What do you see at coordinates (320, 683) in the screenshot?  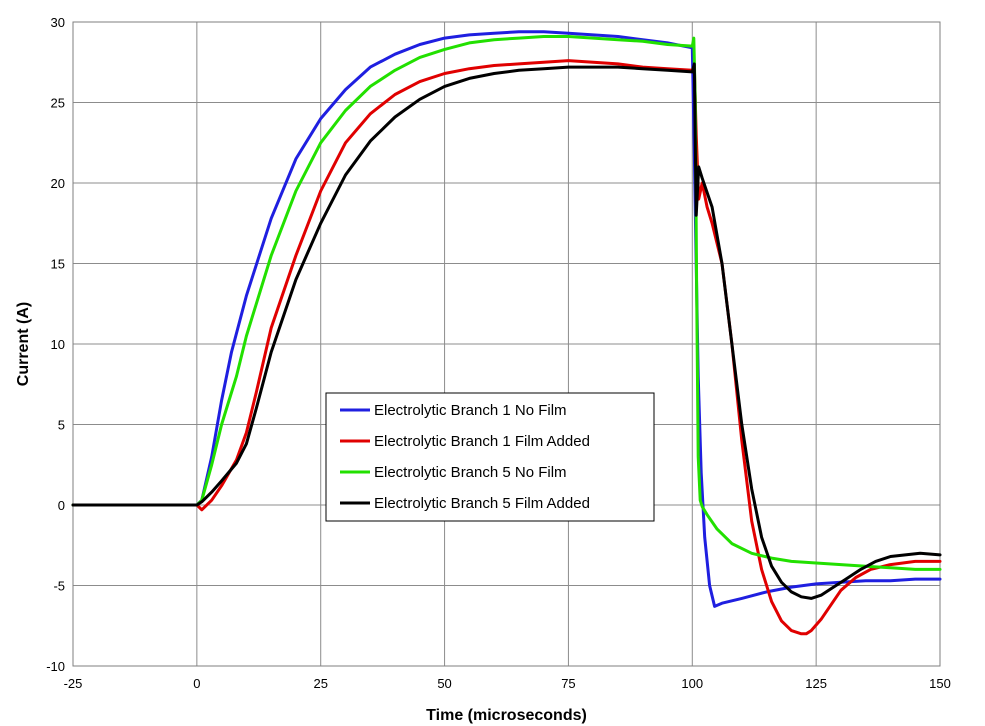 I see `x-tick-label: 25` at bounding box center [320, 683].